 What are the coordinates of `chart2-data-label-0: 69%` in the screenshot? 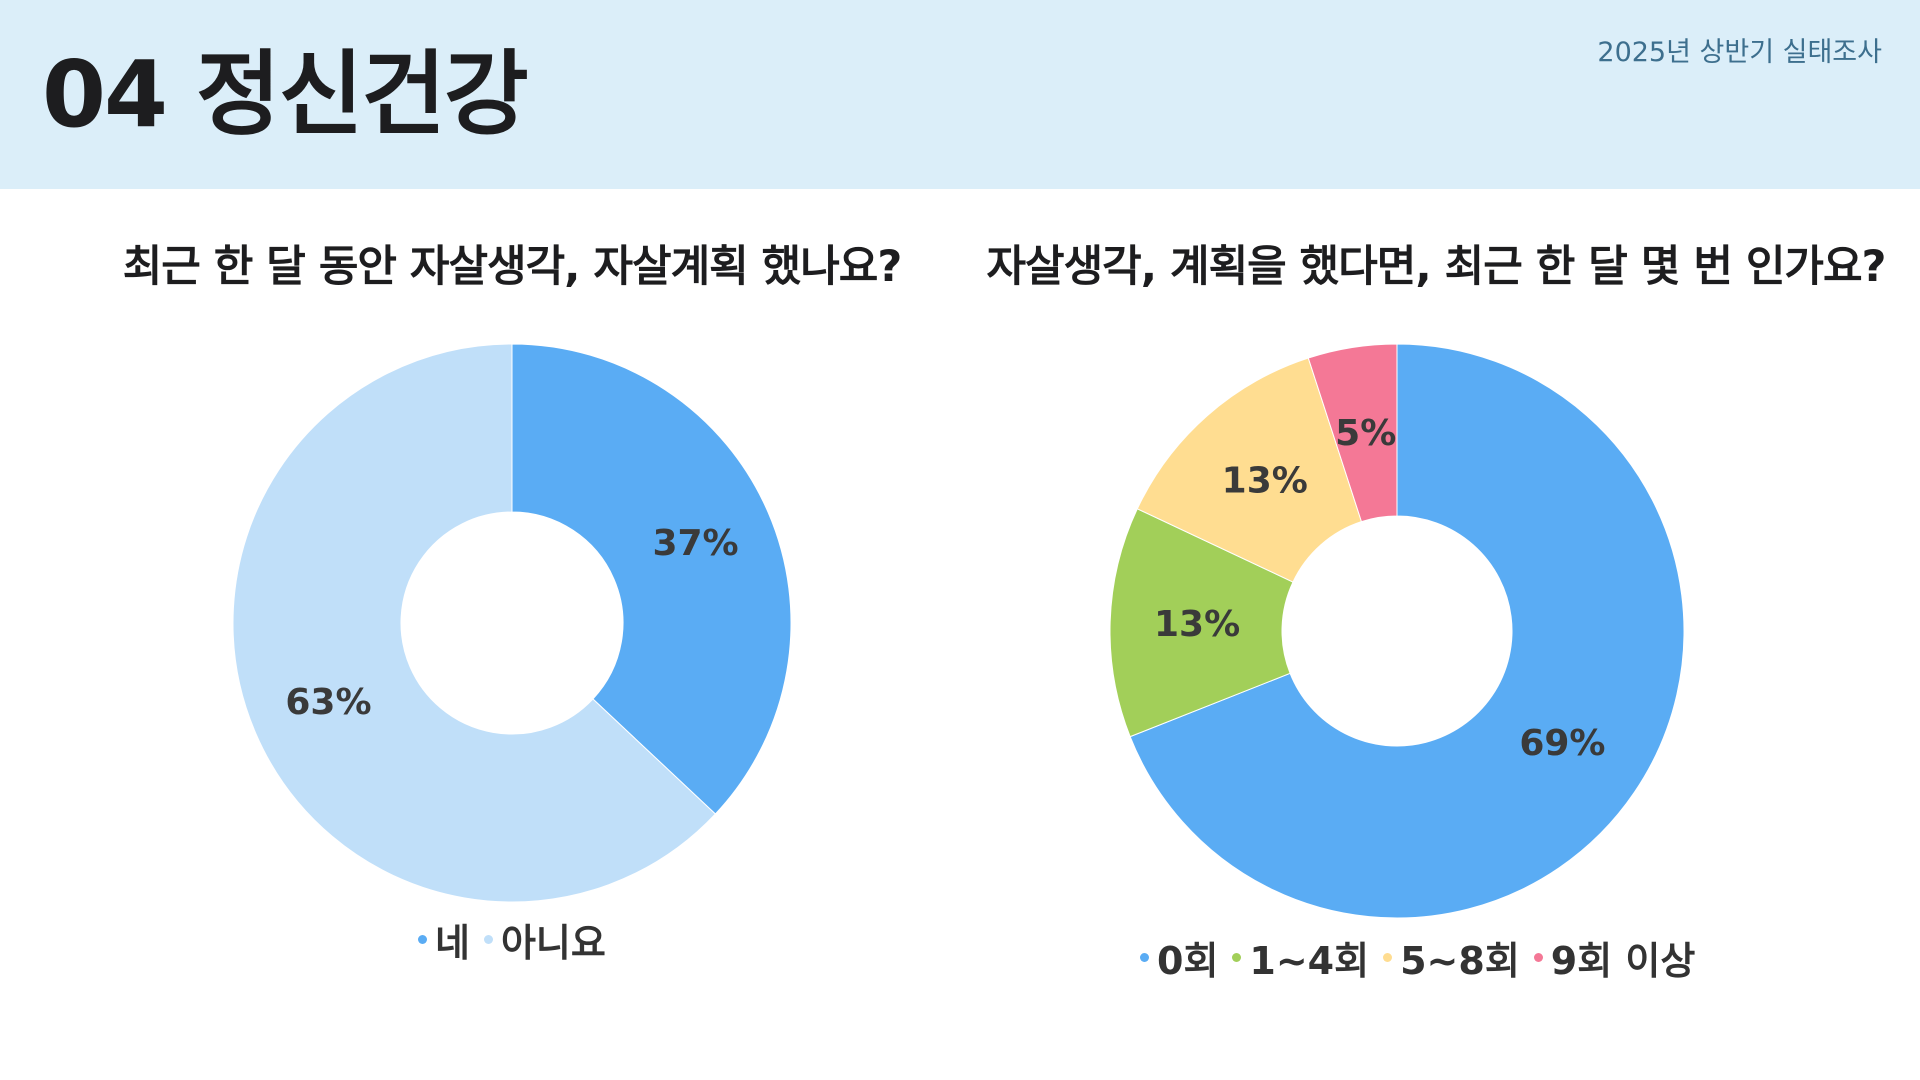 It's located at (1562, 743).